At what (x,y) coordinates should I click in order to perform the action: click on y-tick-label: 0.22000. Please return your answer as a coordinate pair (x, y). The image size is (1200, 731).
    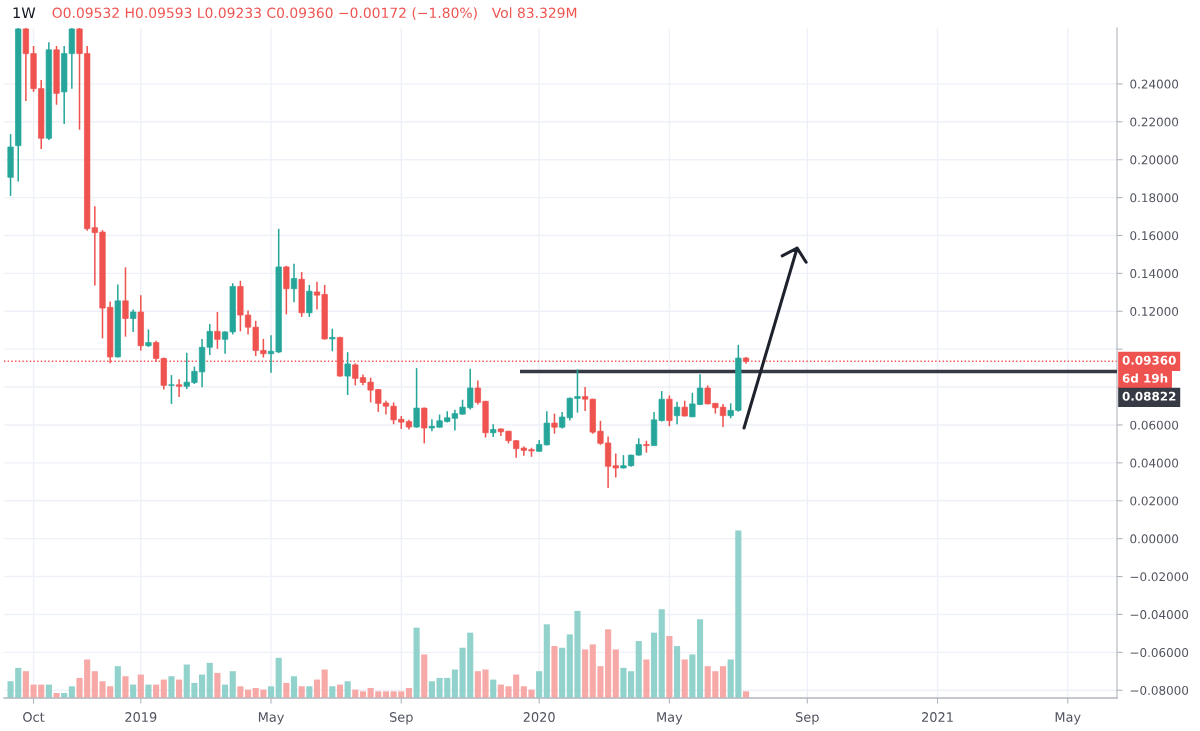
    Looking at the image, I should click on (1154, 122).